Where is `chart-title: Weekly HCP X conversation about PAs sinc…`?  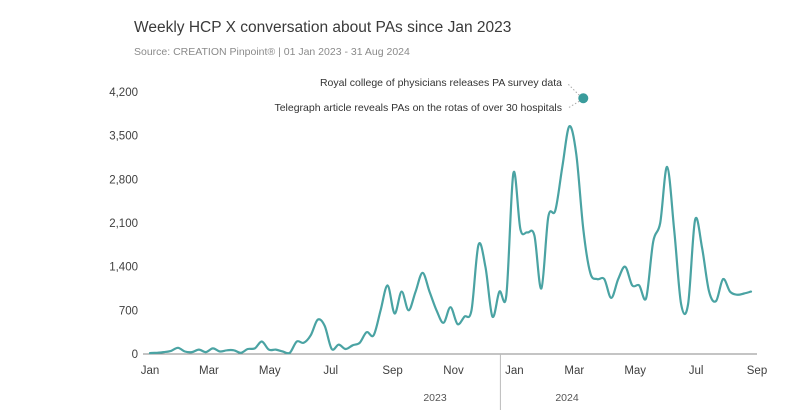
chart-title: Weekly HCP X conversation about PAs sinc… is located at coordinates (323, 27).